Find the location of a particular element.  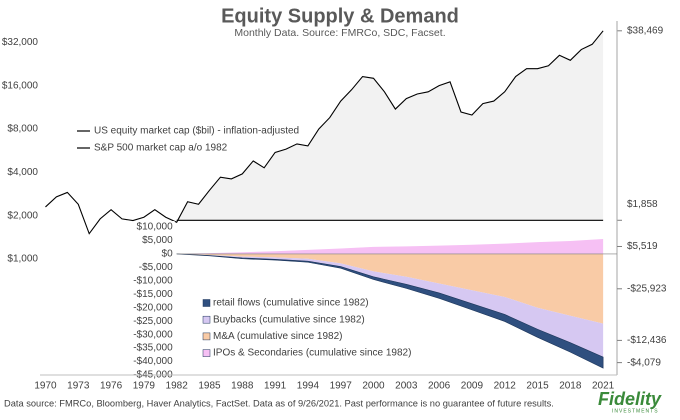

x-tick-label: 1994 is located at coordinates (308, 386).